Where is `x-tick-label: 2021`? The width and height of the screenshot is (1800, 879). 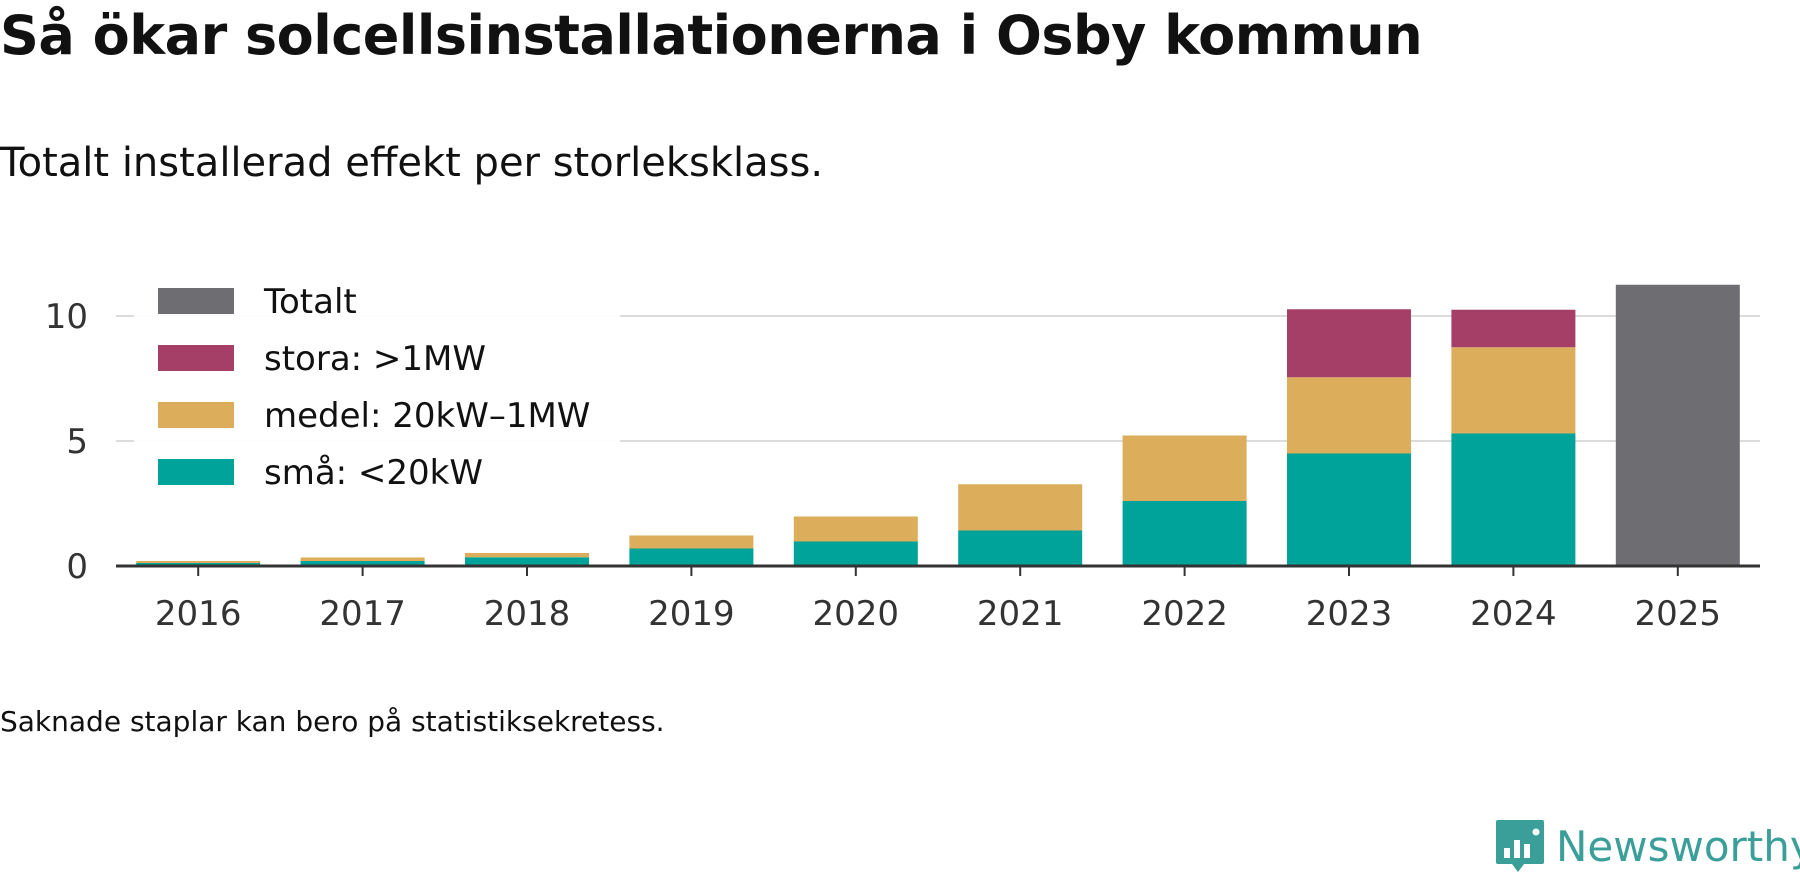 x-tick-label: 2021 is located at coordinates (1020, 614).